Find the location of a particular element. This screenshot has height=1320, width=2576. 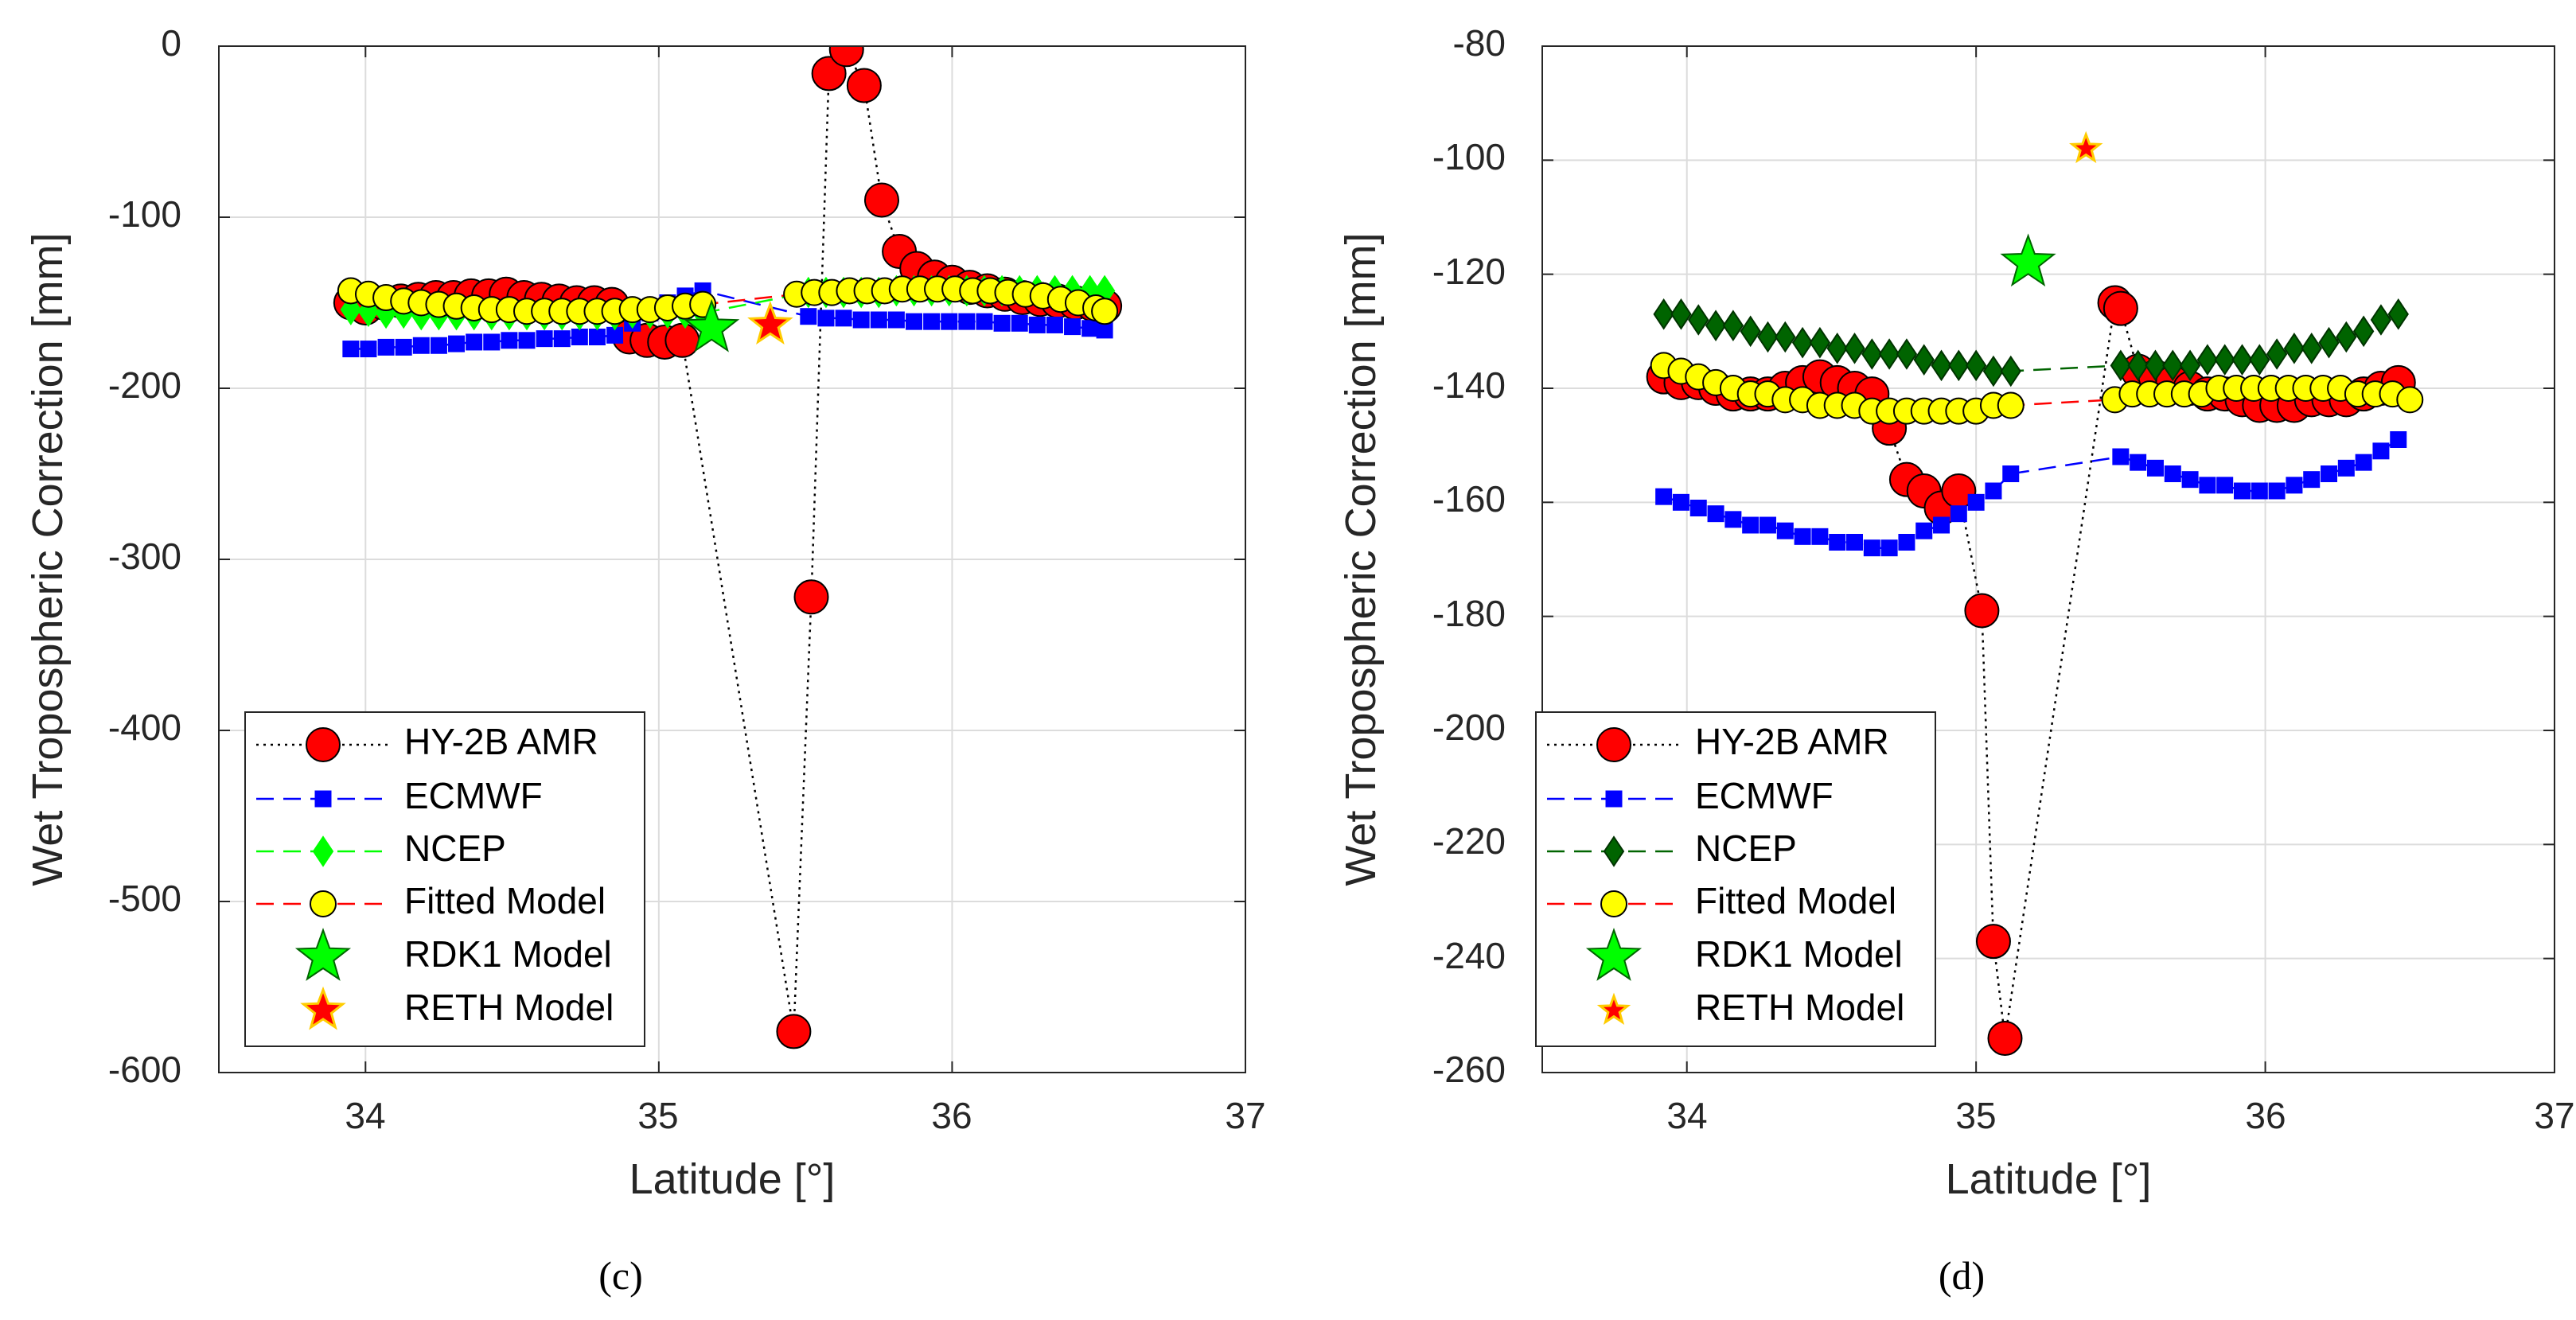

data-point-reth is located at coordinates (2085, 147).